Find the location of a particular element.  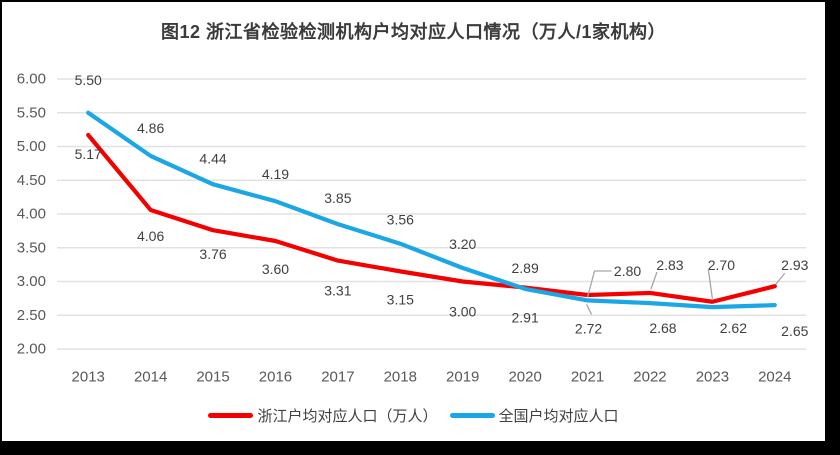

x-axis-tick-label: 2021 is located at coordinates (587, 377).